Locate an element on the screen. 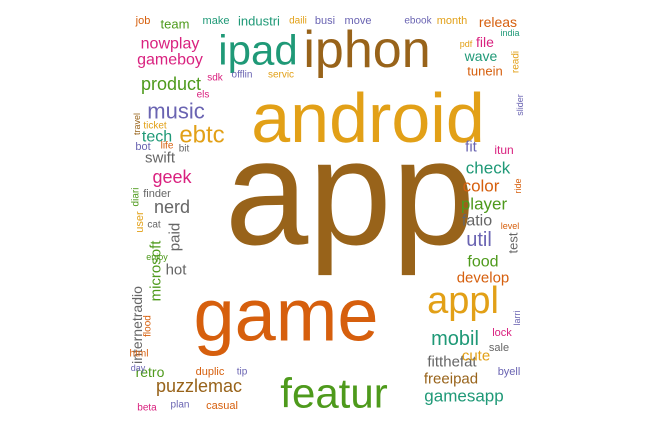 The image size is (652, 426). word-mobil: mobil is located at coordinates (455, 339).